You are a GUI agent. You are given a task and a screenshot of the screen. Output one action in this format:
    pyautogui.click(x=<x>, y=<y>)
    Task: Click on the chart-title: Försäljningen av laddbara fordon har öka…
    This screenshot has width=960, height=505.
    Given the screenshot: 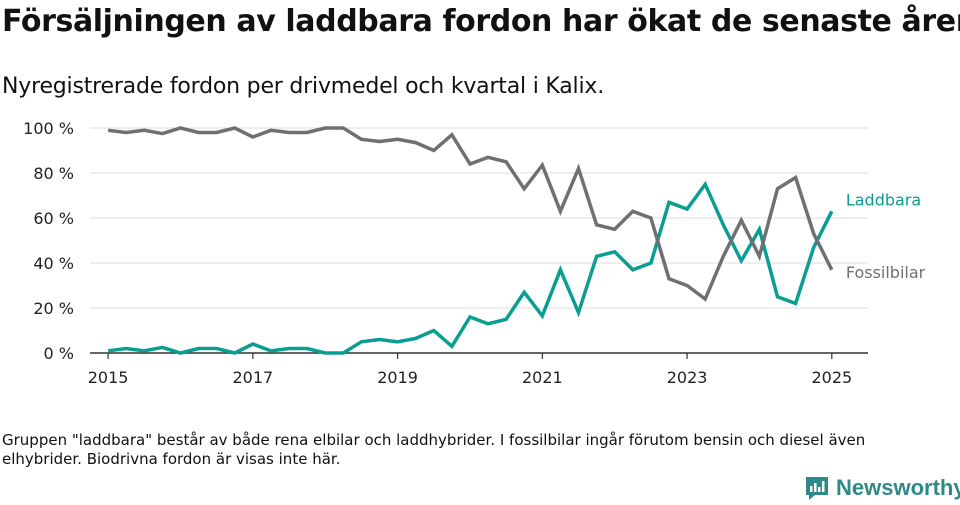 What is the action you would take?
    pyautogui.click(x=481, y=21)
    